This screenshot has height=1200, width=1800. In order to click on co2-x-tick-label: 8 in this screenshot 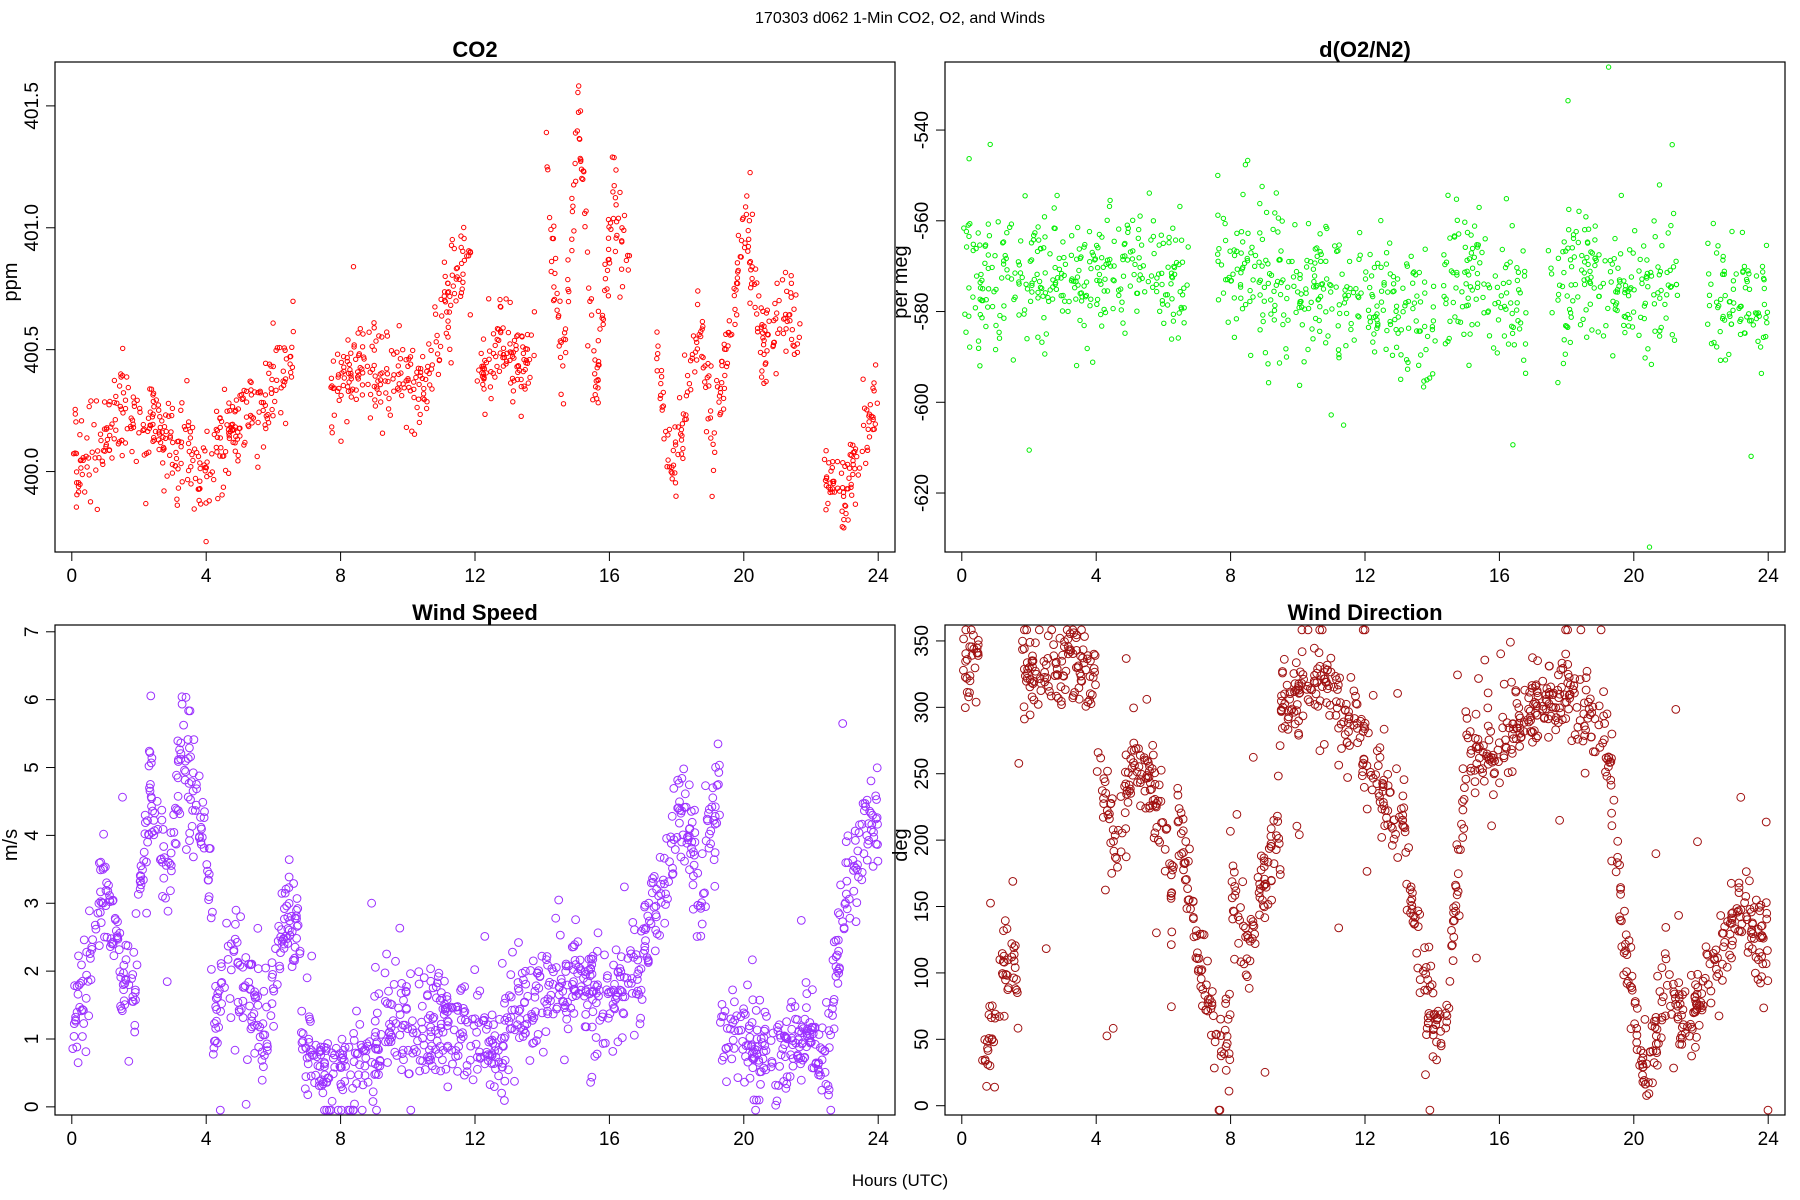, I will do `click(340, 576)`.